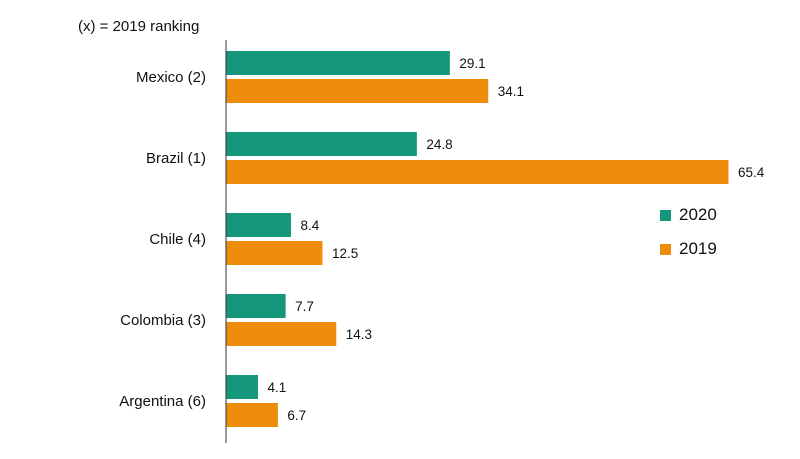 This screenshot has height=459, width=800. Describe the element at coordinates (511, 91) in the screenshot. I see `data-label-2019: 34.1` at that location.